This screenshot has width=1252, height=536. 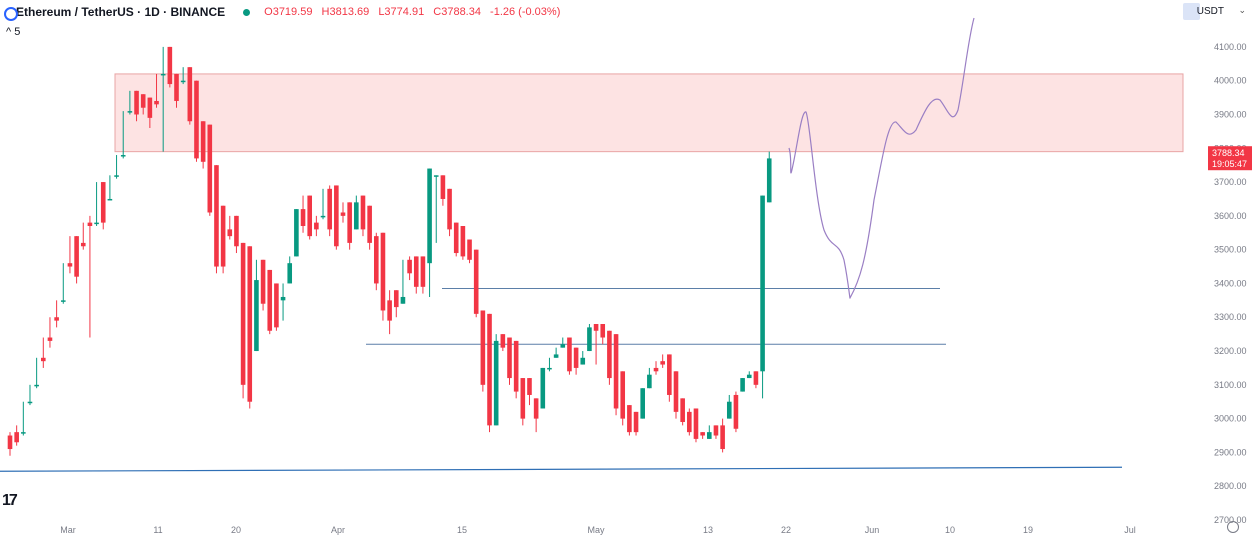 What do you see at coordinates (1210, 11) in the screenshot?
I see `currency-label: USDT` at bounding box center [1210, 11].